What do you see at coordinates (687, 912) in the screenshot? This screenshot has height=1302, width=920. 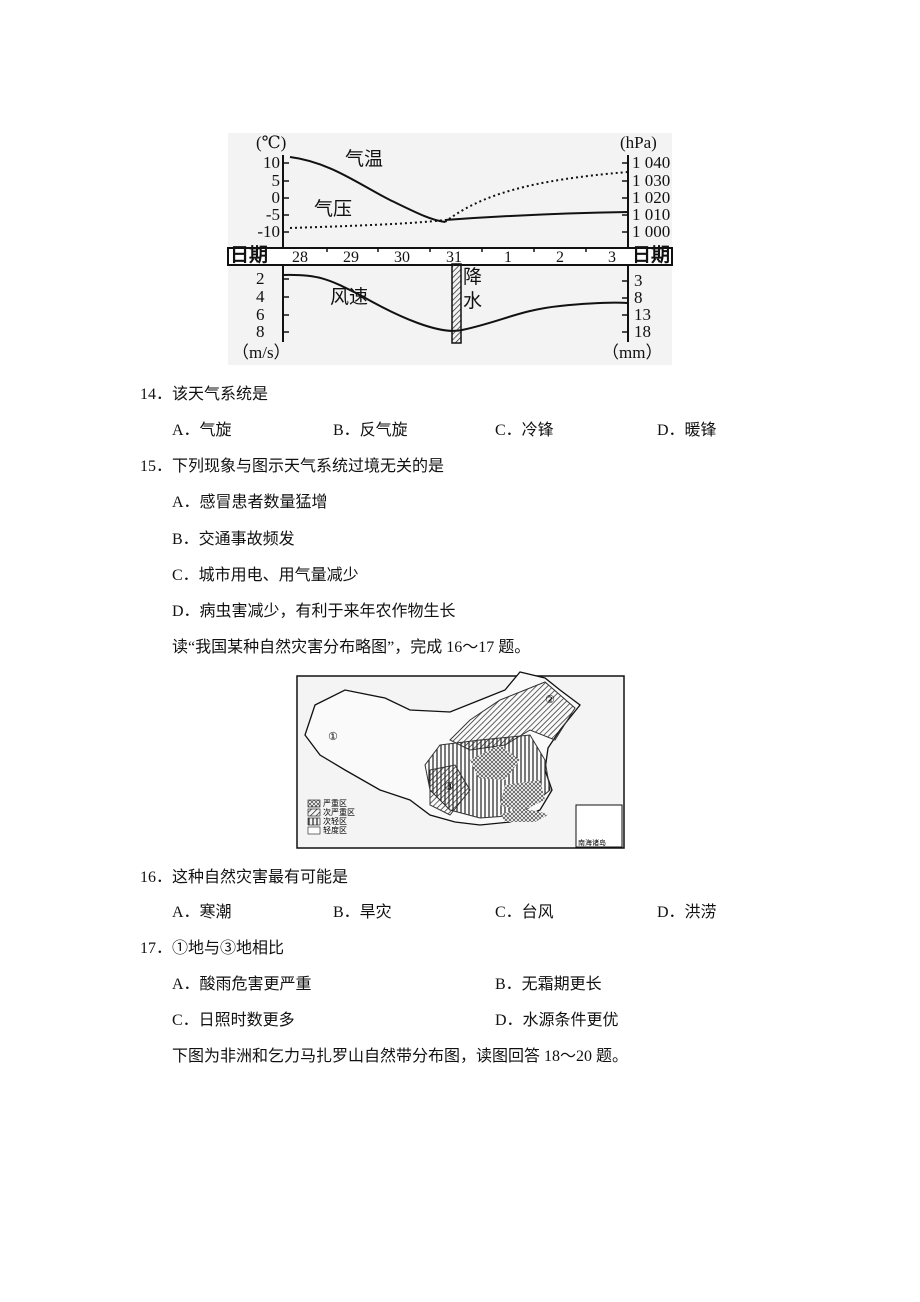 I see `option: D．洪涝` at bounding box center [687, 912].